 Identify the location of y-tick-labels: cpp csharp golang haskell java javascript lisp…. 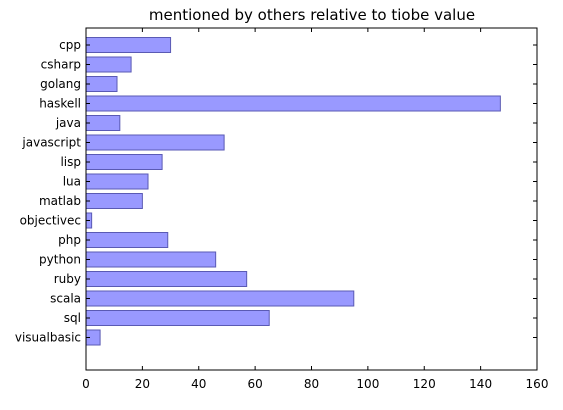
(48, 191).